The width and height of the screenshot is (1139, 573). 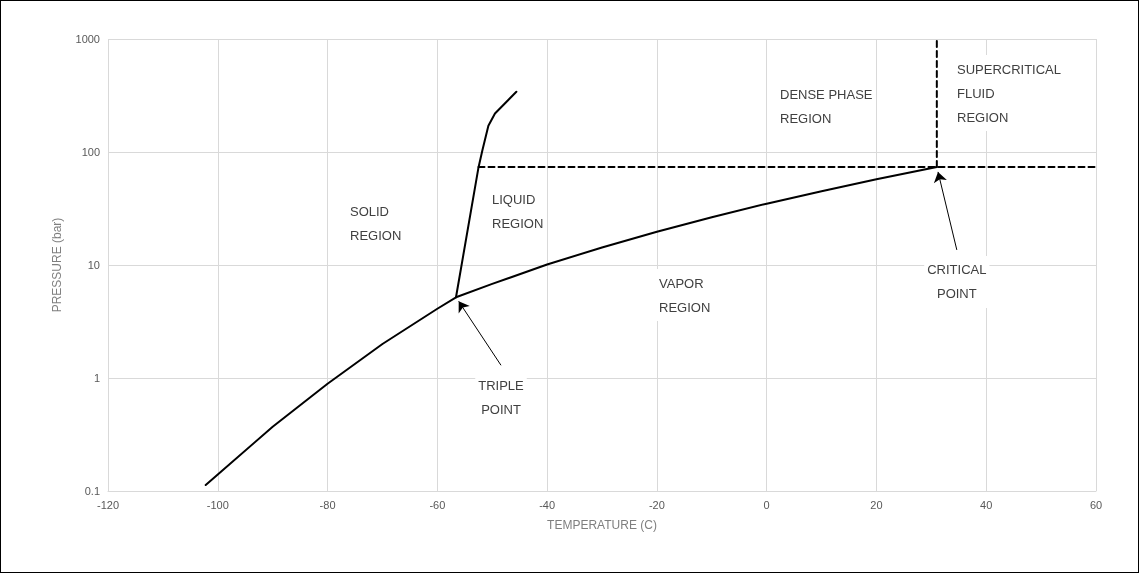 I want to click on x-tick-label: 60, so click(x=1096, y=504).